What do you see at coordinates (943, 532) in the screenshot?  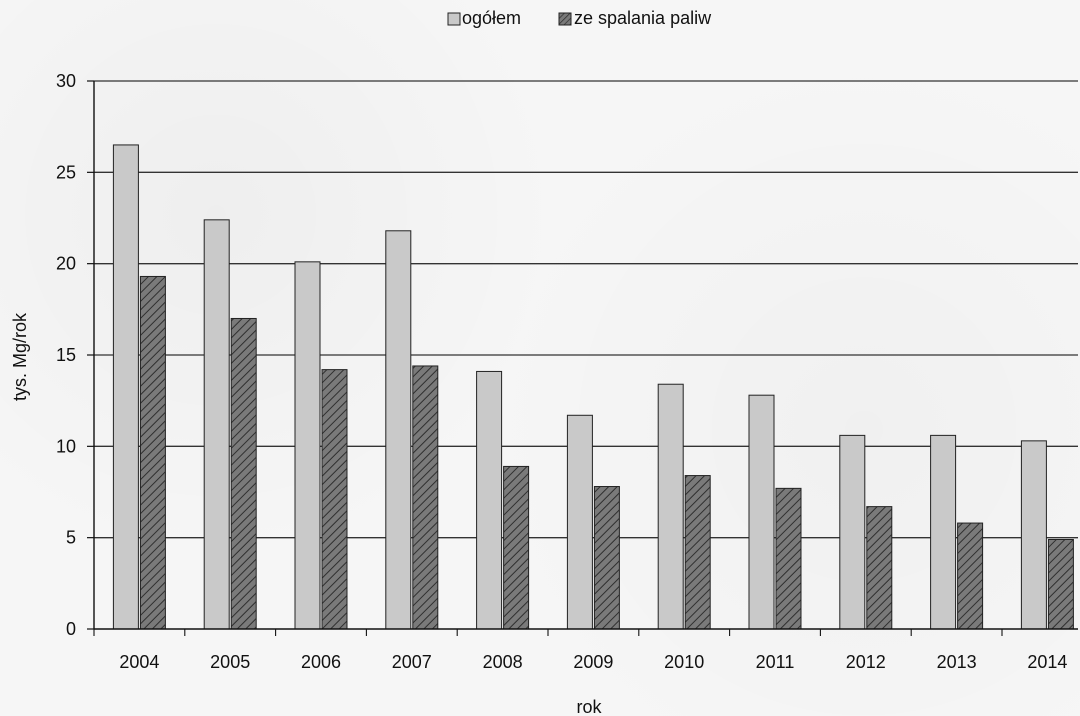 I see `bar-ogolem-2013` at bounding box center [943, 532].